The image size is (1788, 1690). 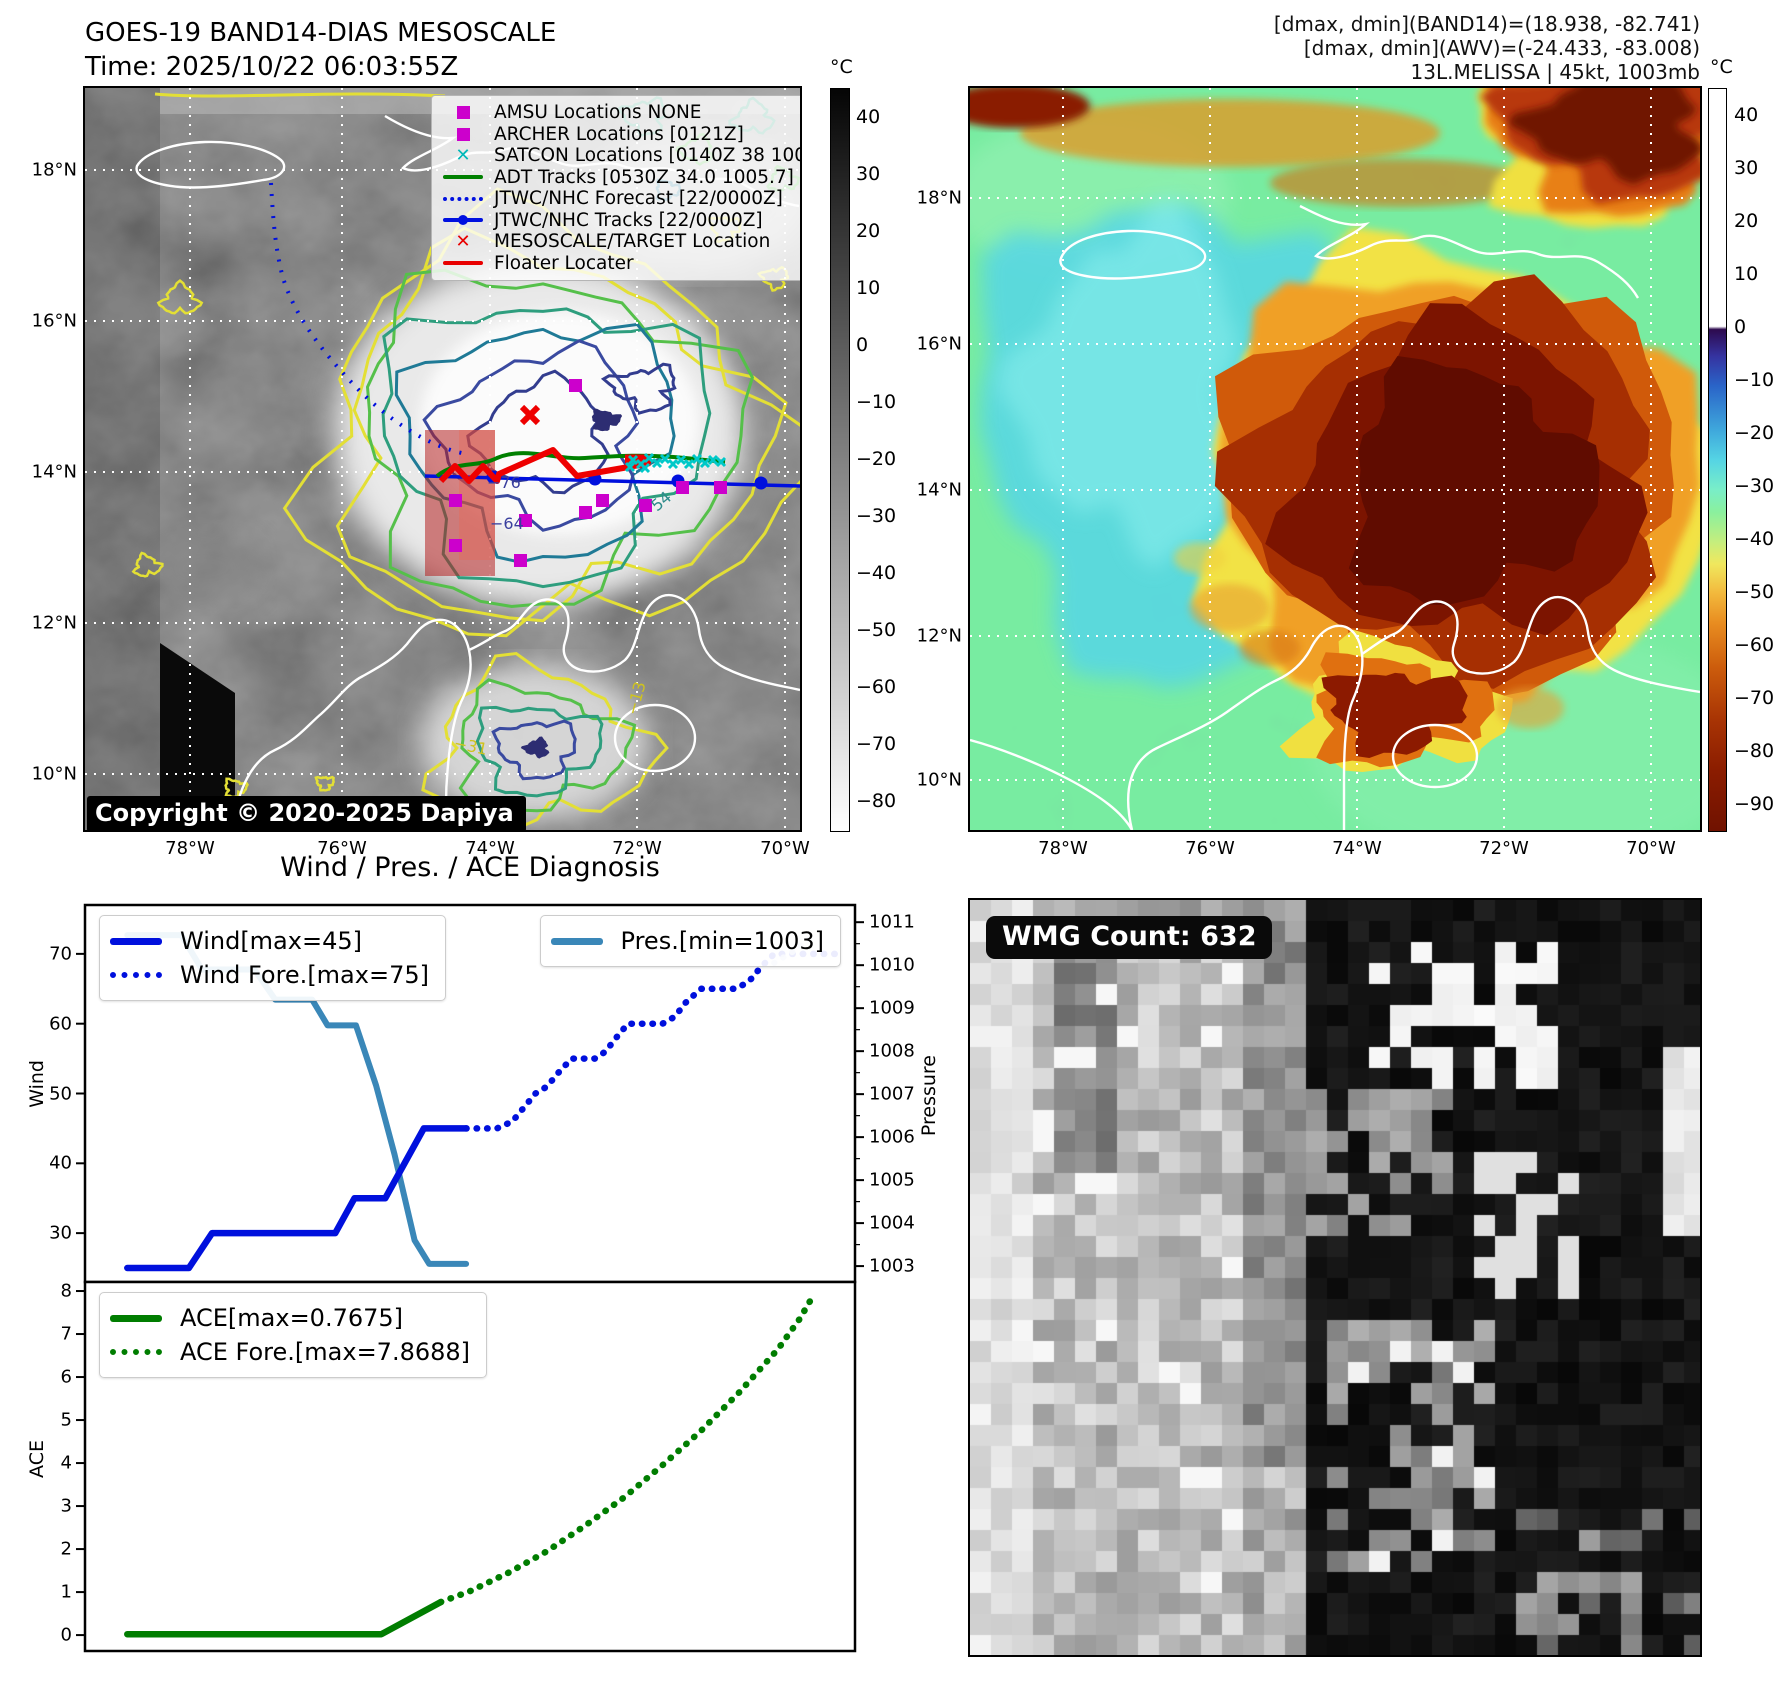 I want to click on map-legend-item: JTWC/NHC Forecast [22/0000Z], so click(x=620, y=199).